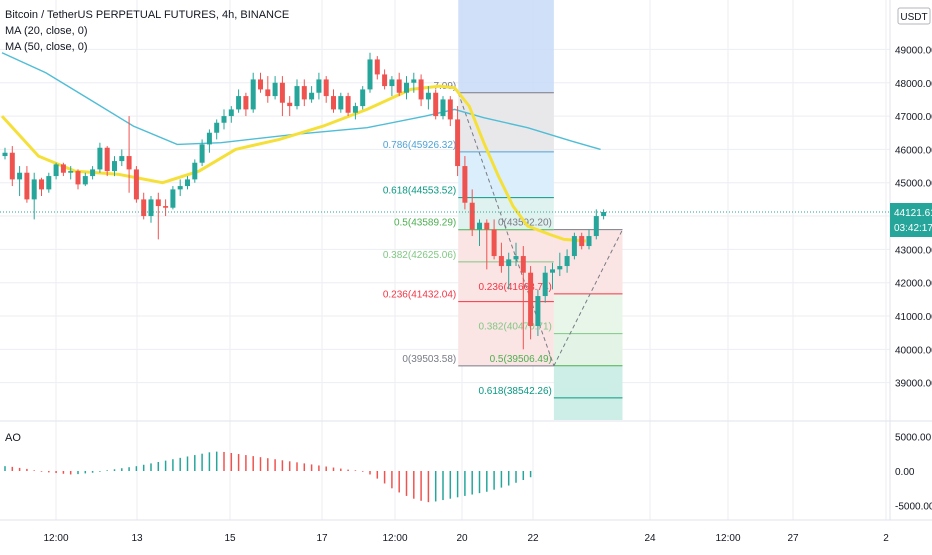 This screenshot has width=932, height=555. I want to click on price-tick-label: 42000.00, so click(913, 284).